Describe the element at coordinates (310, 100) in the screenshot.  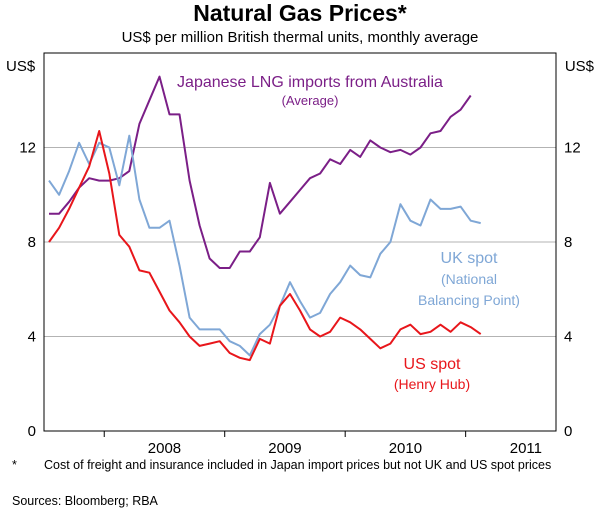
I see `series-label-1: (Average)` at that location.